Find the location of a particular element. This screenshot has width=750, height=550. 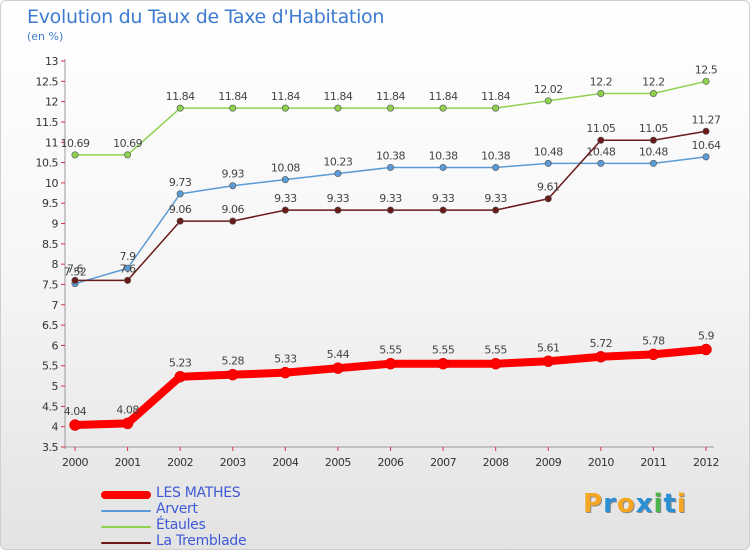

x-tick-label: 2006 is located at coordinates (391, 462).